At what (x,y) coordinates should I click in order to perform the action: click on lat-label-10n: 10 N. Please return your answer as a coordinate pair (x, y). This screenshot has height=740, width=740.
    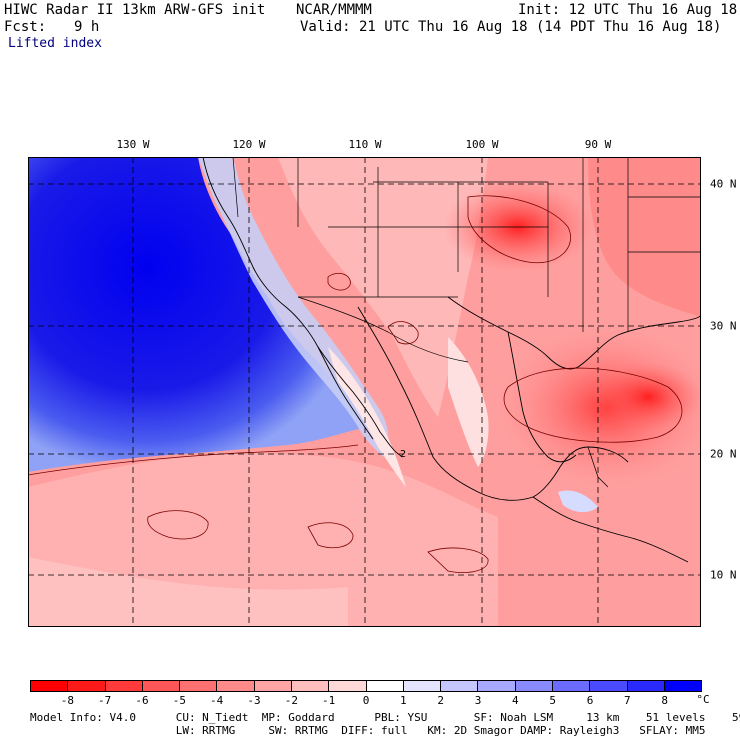
    Looking at the image, I should click on (723, 575).